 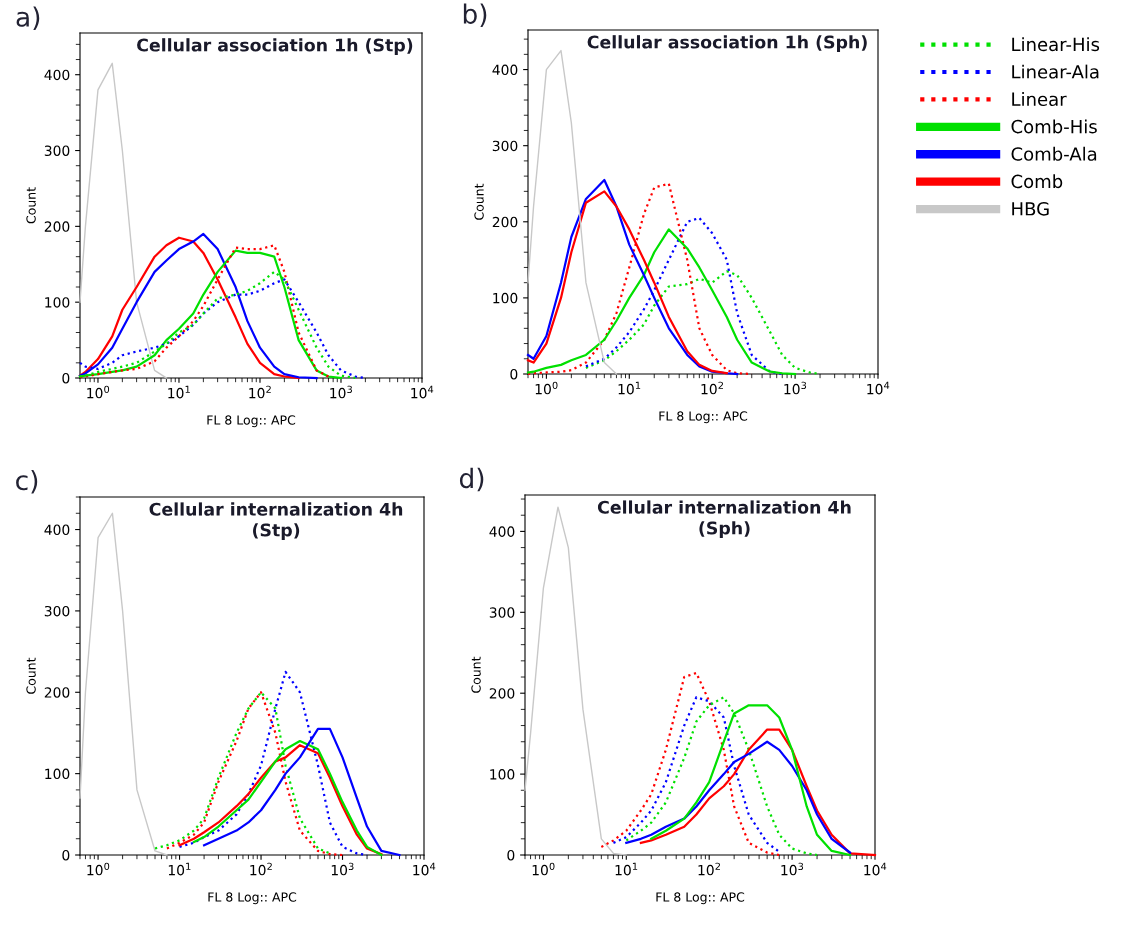 What do you see at coordinates (727, 43) in the screenshot?
I see `chart-title: Cellular association 1h (Sph)` at bounding box center [727, 43].